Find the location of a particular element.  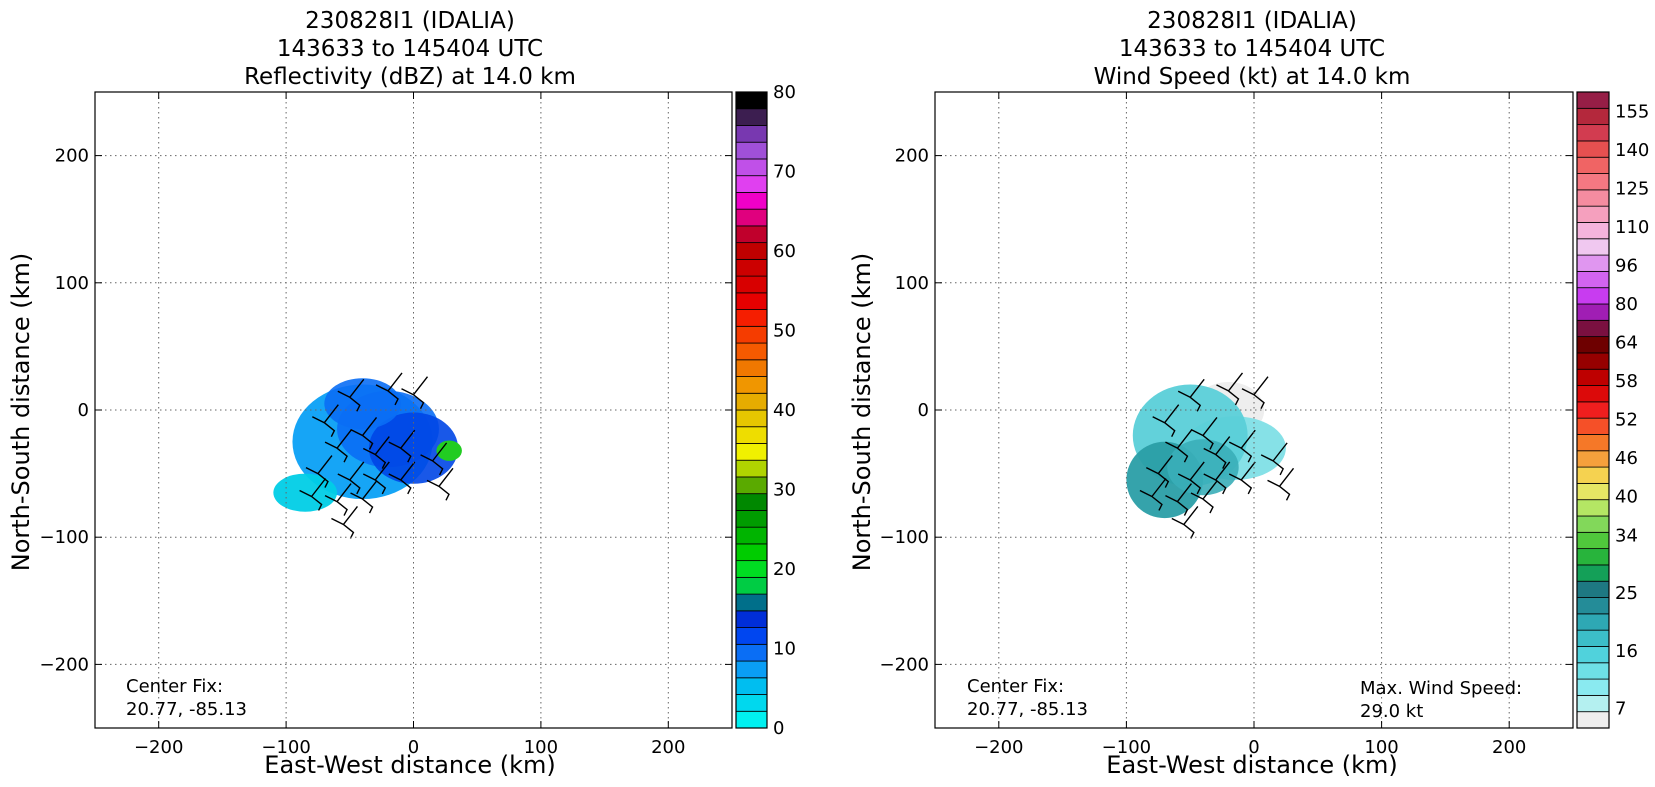

max-wind-value: 29.0 kt is located at coordinates (1391, 711).